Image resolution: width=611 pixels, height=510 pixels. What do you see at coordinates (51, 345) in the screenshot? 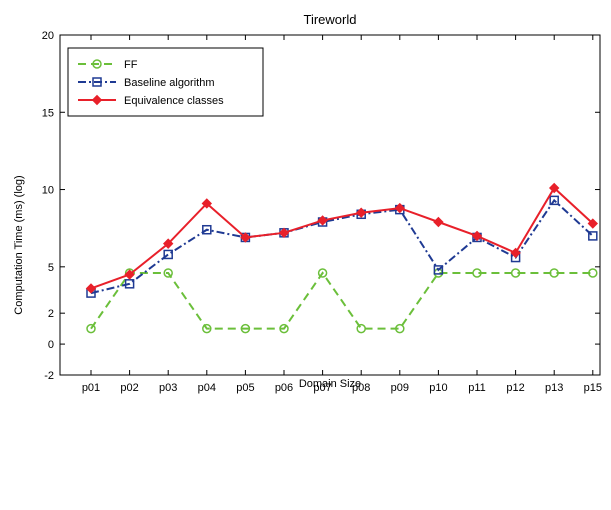
I see `y-tick-label: 0` at bounding box center [51, 345].